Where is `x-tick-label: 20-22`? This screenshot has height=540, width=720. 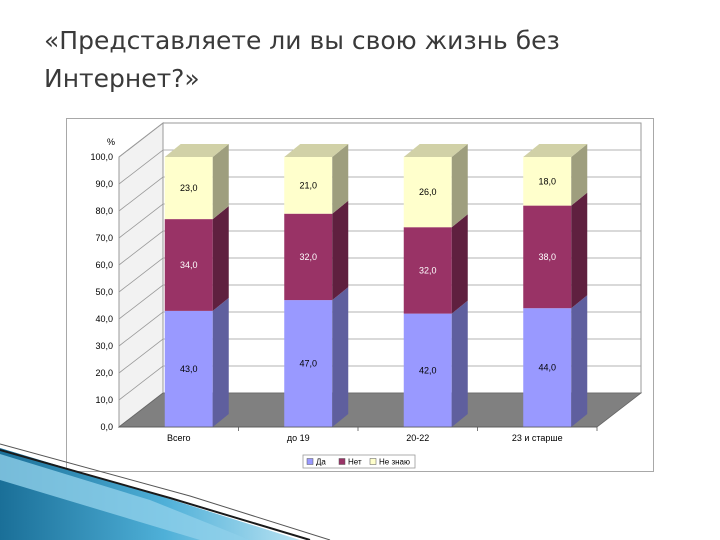
x-tick-label: 20-22 is located at coordinates (417, 438).